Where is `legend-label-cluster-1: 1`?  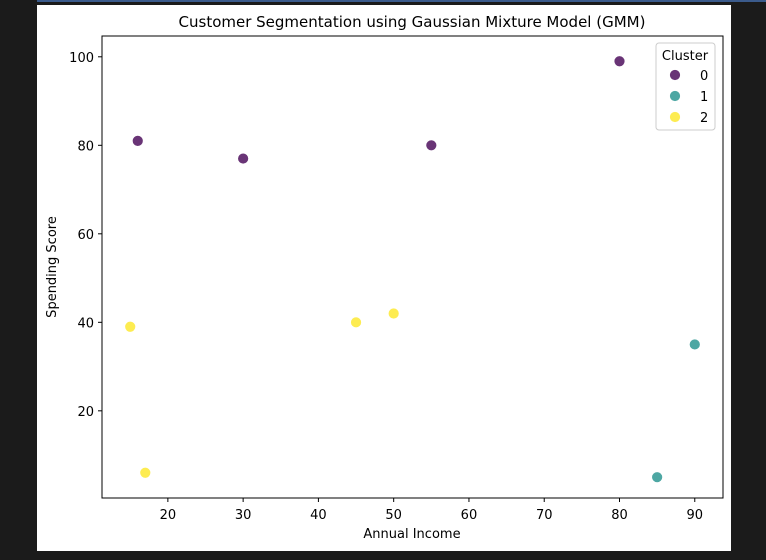
legend-label-cluster-1: 1 is located at coordinates (704, 97).